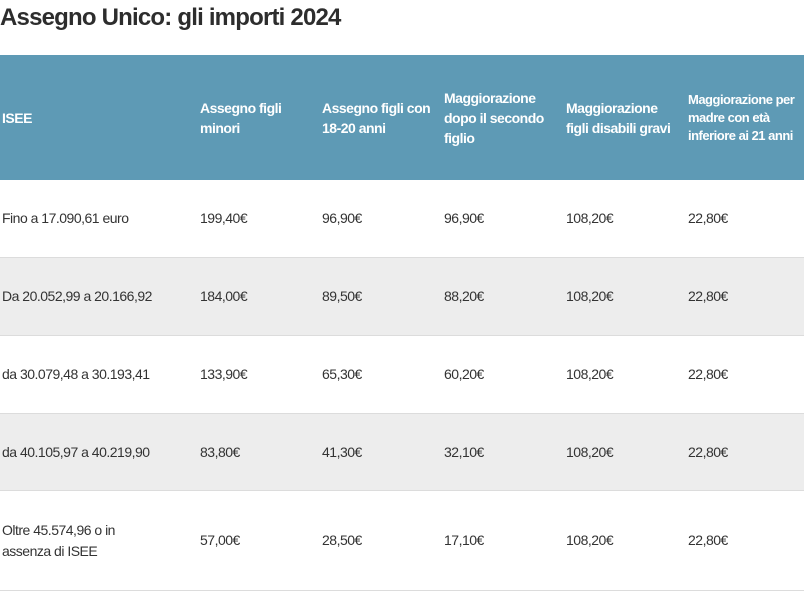  I want to click on cell-amount: 88,20€, so click(464, 296).